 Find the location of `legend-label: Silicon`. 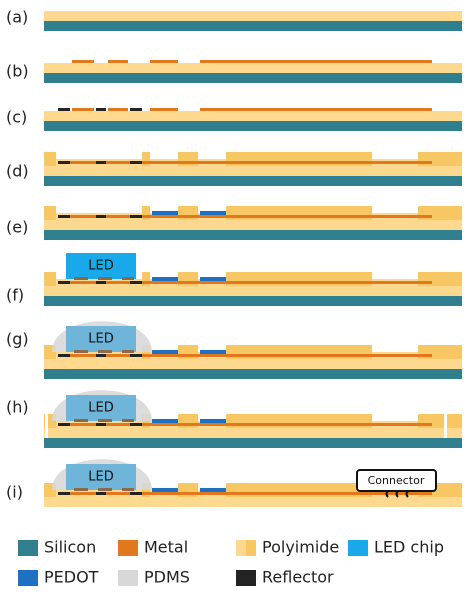

legend-label: Silicon is located at coordinates (70, 547).